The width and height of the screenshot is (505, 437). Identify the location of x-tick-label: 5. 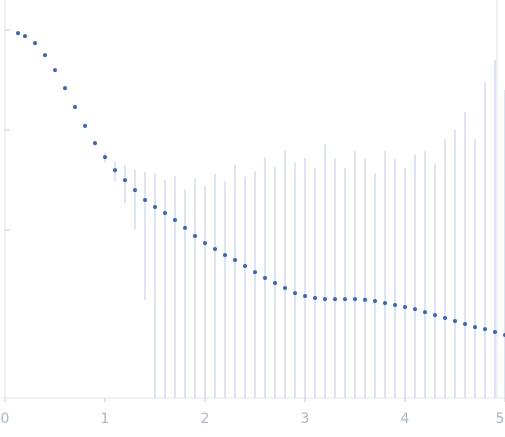
(500, 419).